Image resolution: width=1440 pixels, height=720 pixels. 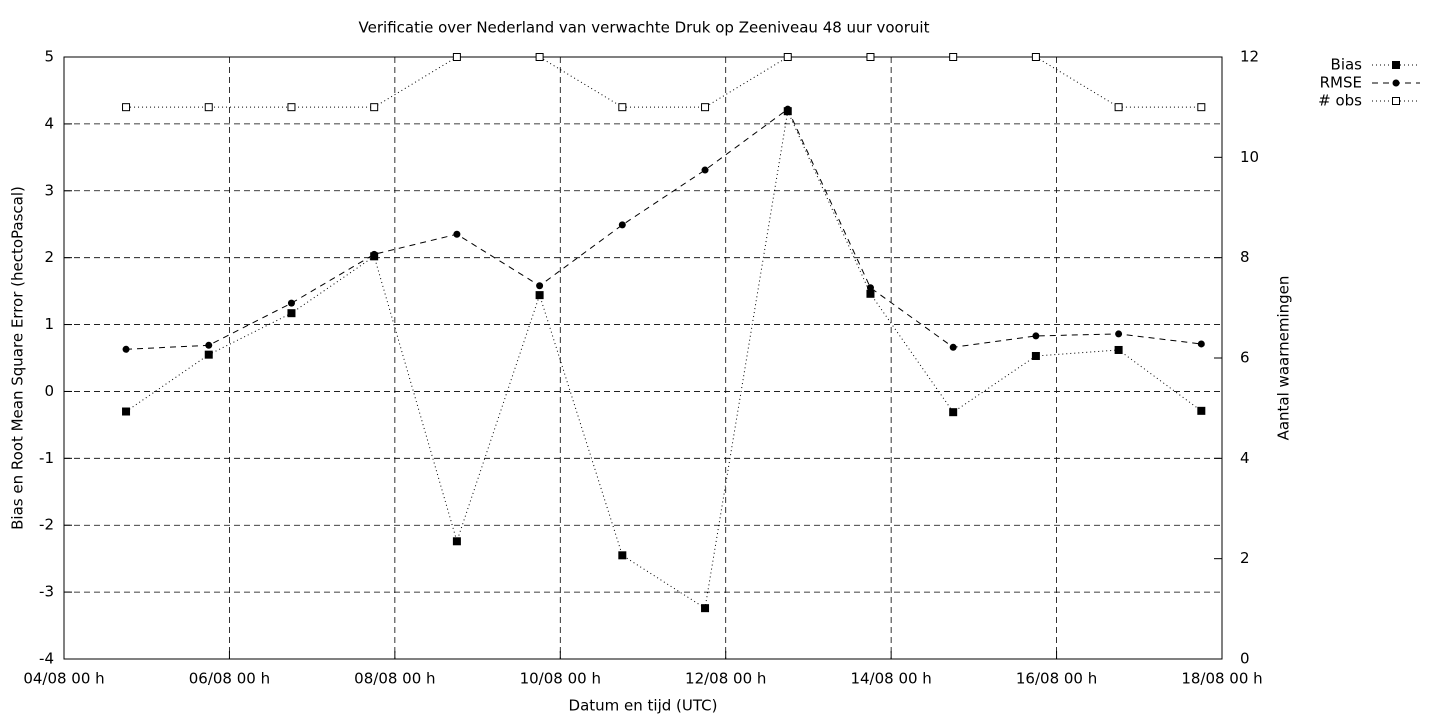 What do you see at coordinates (1056, 679) in the screenshot?
I see `x-tick-label: 16/08 00 h` at bounding box center [1056, 679].